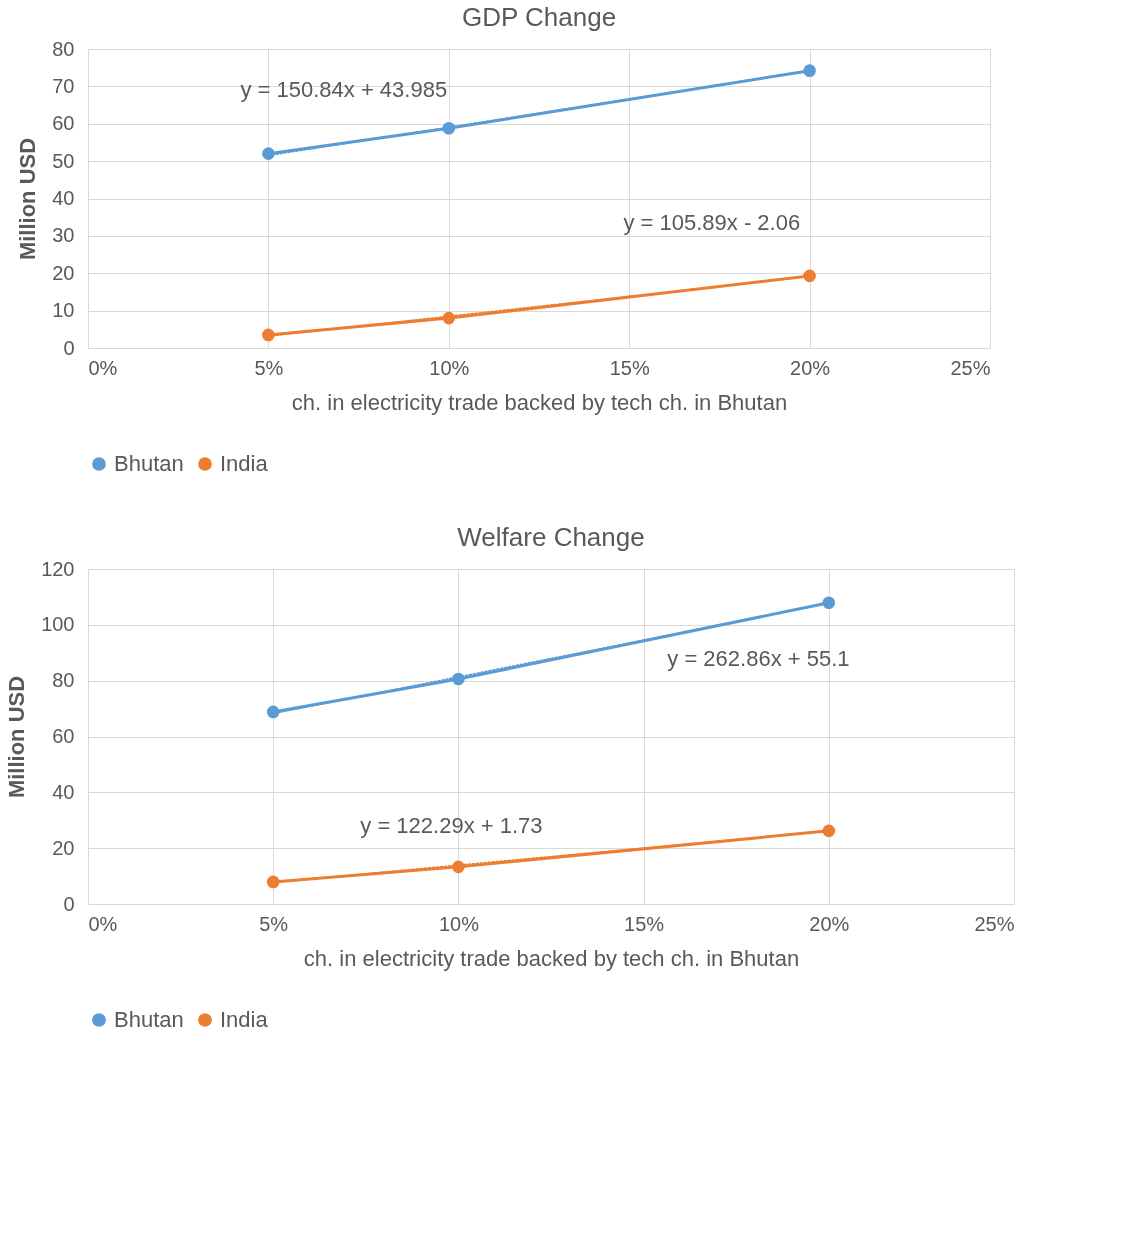 The height and width of the screenshot is (1253, 1134). I want to click on annotation: y = 262.86x + 55.1, so click(758, 658).